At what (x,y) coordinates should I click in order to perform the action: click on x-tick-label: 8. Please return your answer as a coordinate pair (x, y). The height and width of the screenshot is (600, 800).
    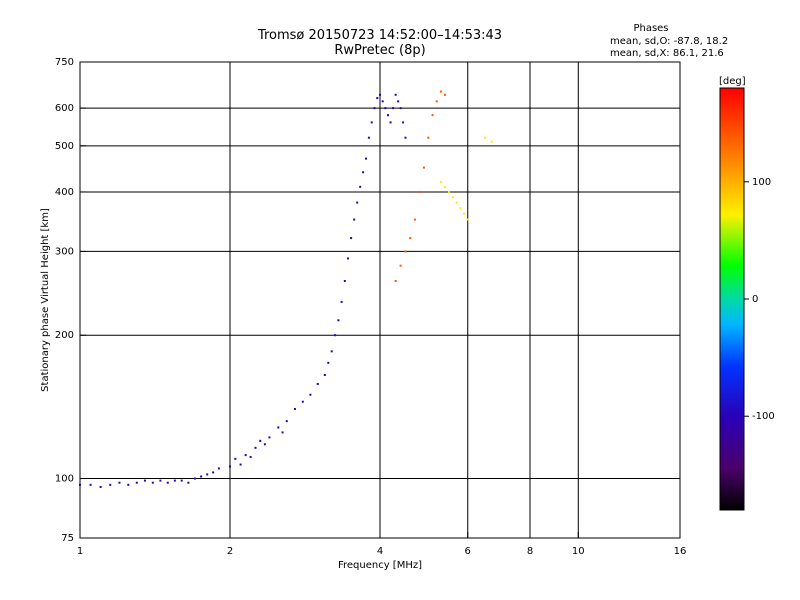
    Looking at the image, I should click on (530, 551).